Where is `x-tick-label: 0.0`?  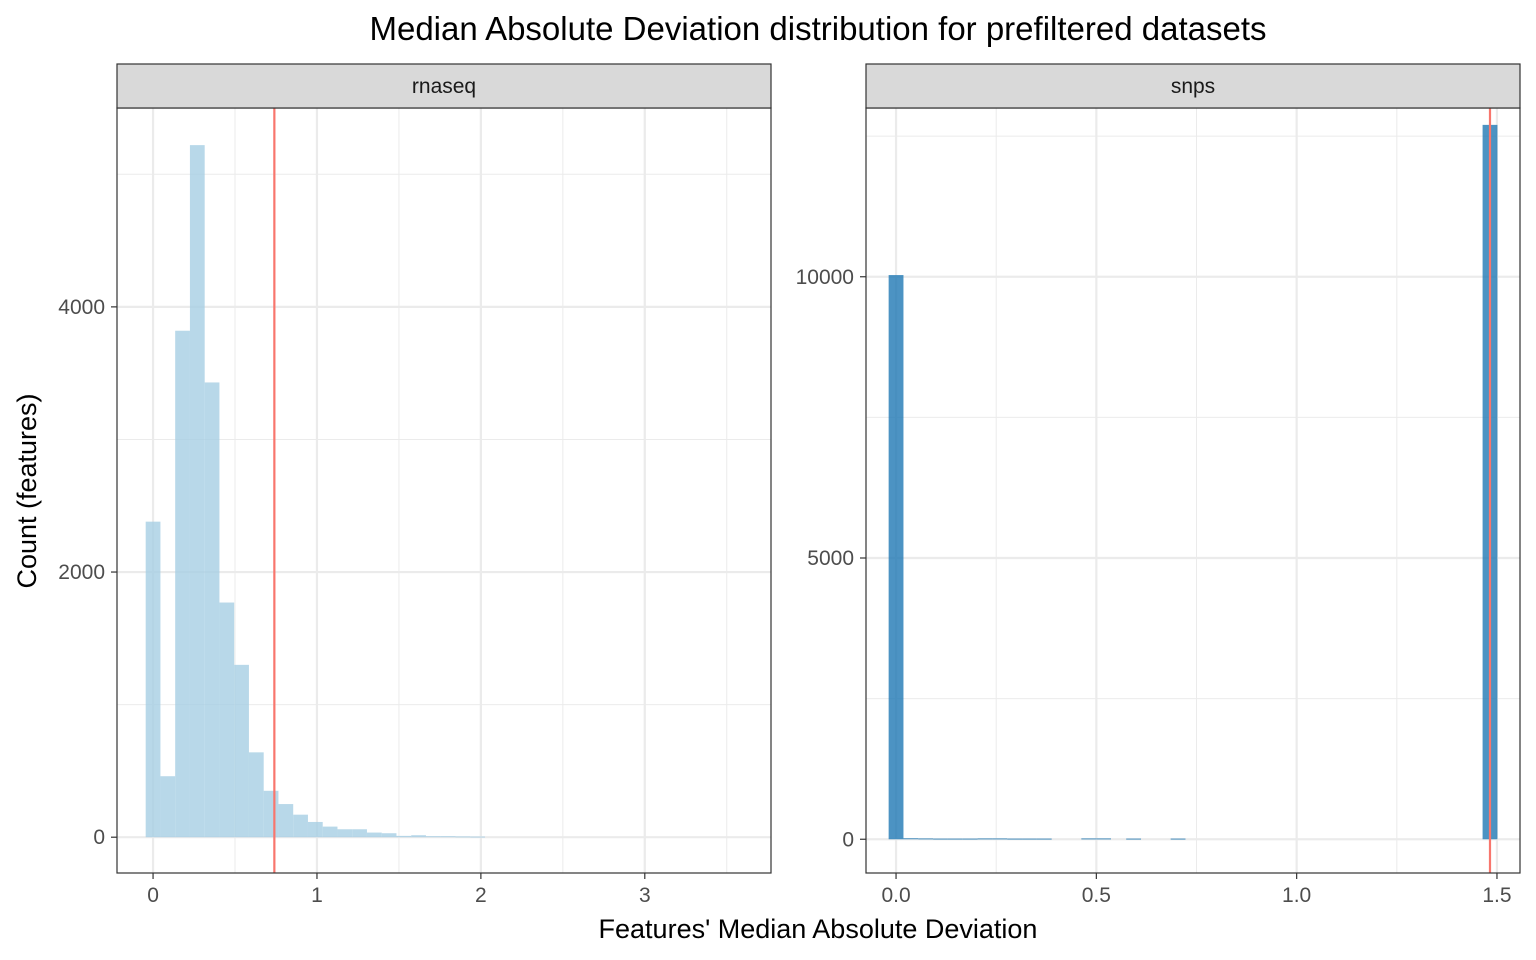
x-tick-label: 0.0 is located at coordinates (895, 895).